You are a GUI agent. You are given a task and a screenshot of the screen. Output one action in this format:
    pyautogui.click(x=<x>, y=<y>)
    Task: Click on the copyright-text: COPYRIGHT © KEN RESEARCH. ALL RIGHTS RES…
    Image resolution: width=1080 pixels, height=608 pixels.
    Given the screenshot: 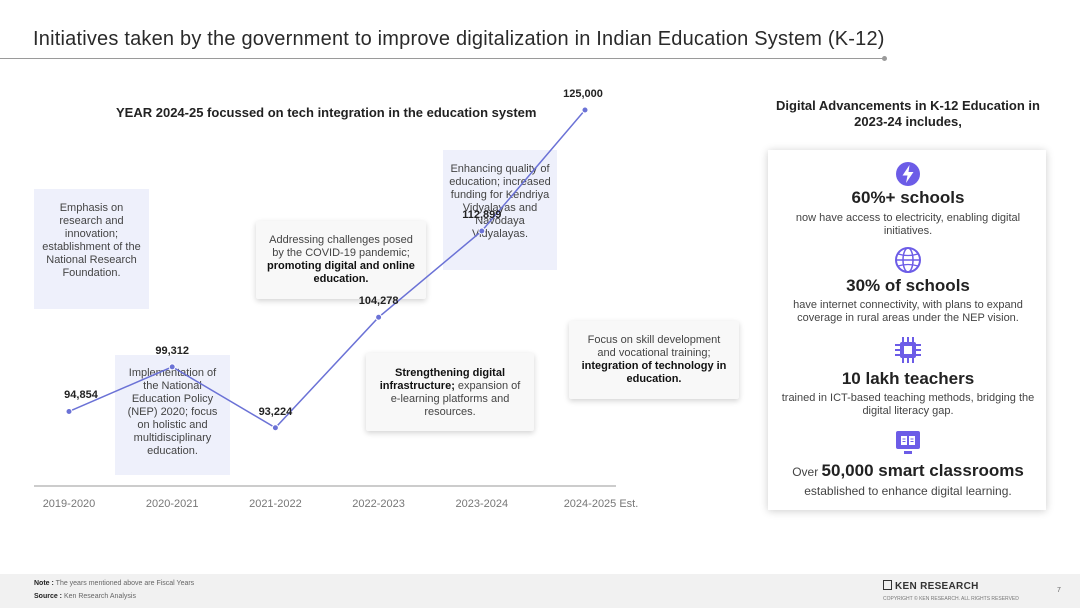 What is the action you would take?
    pyautogui.click(x=951, y=599)
    